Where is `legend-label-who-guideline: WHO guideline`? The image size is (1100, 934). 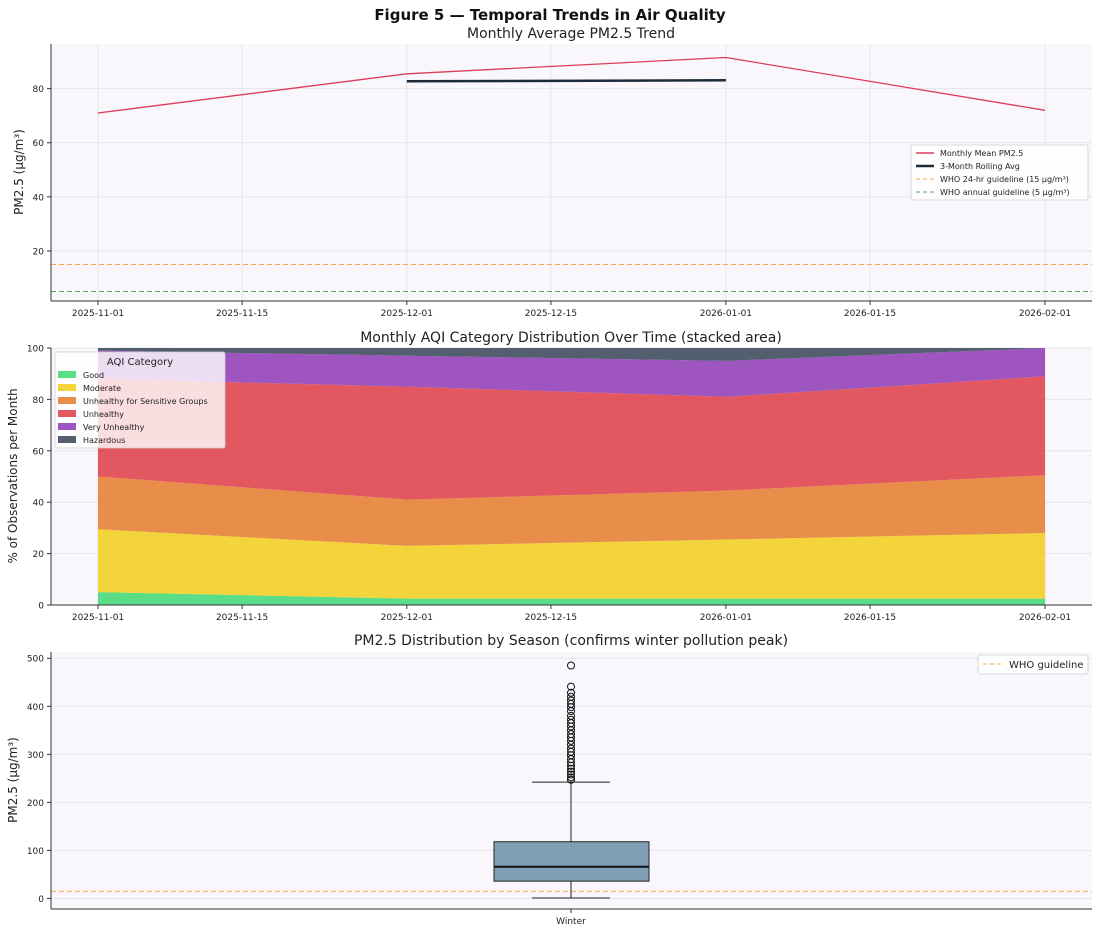 legend-label-who-guideline: WHO guideline is located at coordinates (1046, 665).